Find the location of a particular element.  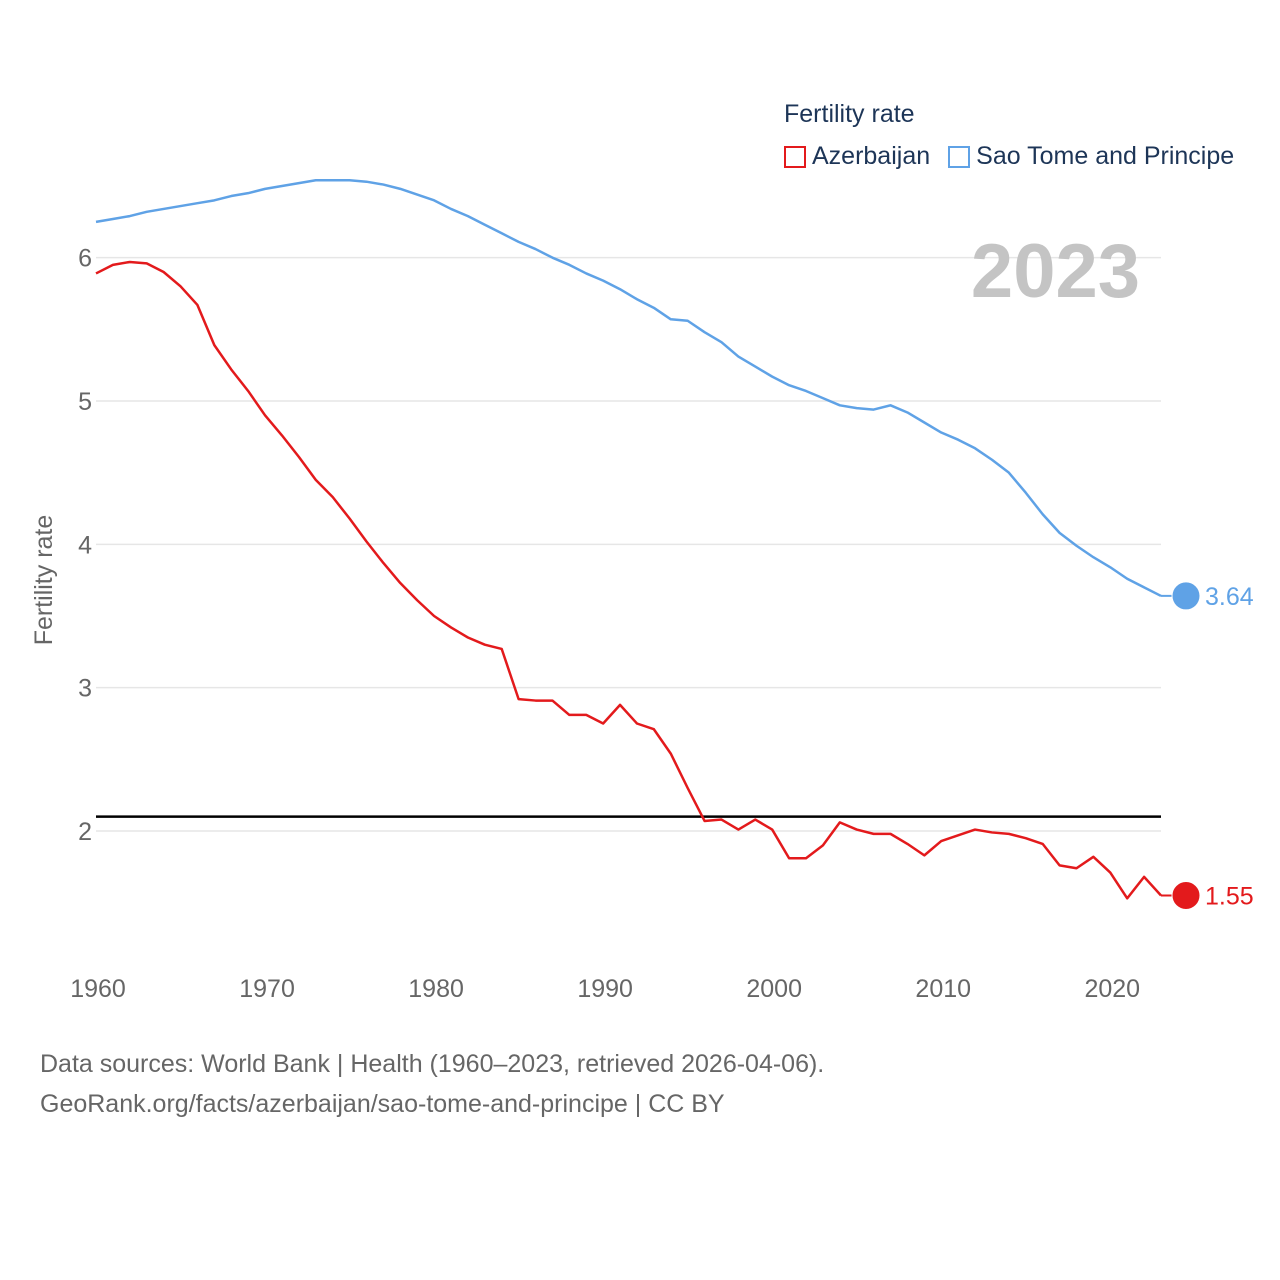

x-tick-label: 1970 is located at coordinates (267, 989).